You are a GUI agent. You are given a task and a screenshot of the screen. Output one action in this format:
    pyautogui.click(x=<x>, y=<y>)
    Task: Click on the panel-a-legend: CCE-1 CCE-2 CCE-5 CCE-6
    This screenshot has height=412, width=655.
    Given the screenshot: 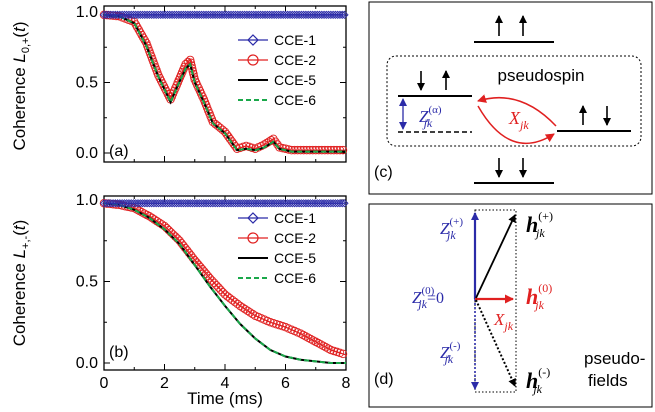 What is the action you would take?
    pyautogui.click(x=277, y=70)
    